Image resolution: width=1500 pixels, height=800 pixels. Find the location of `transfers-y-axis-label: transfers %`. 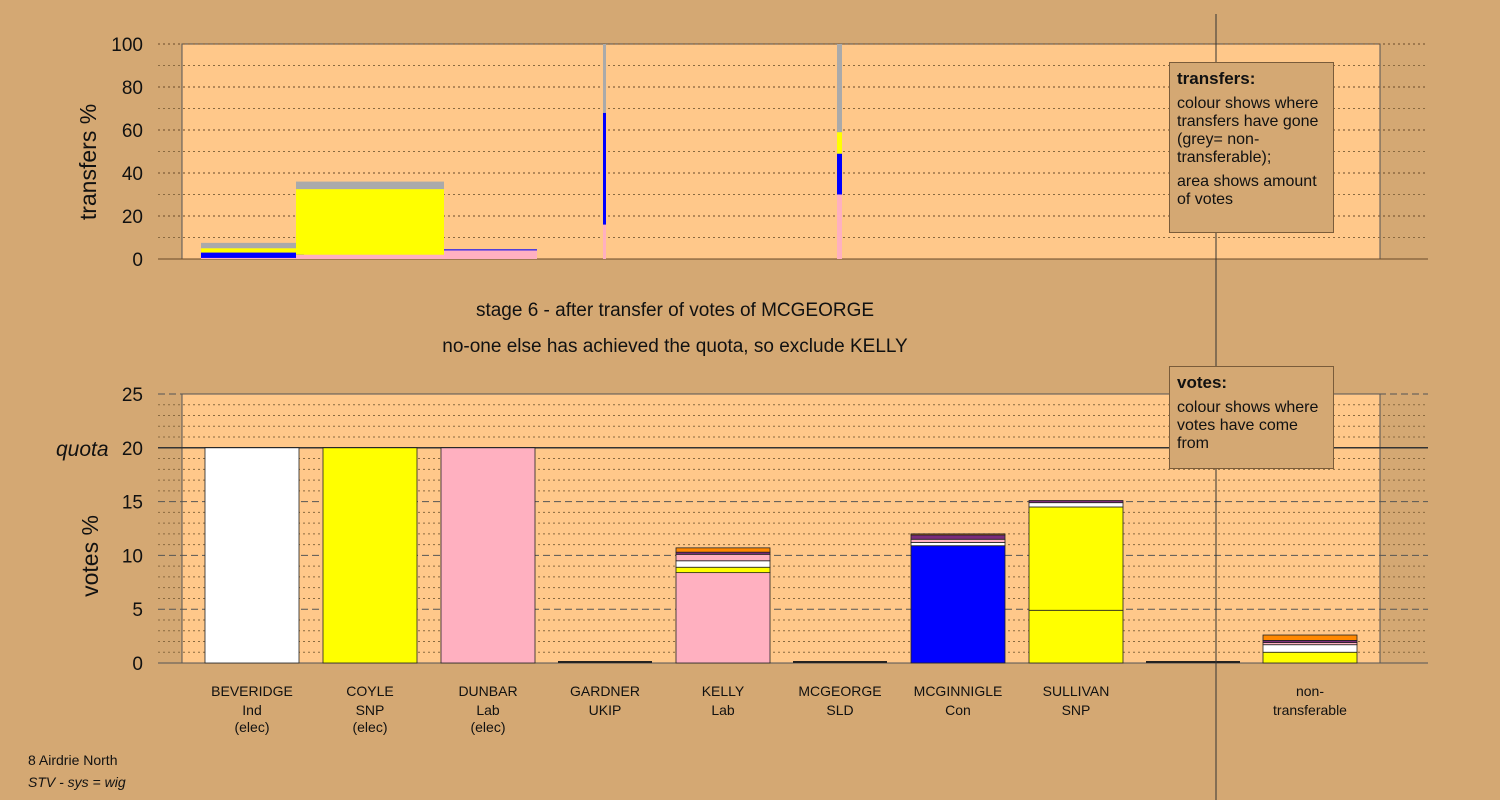

transfers-y-axis-label: transfers % is located at coordinates (88, 162).